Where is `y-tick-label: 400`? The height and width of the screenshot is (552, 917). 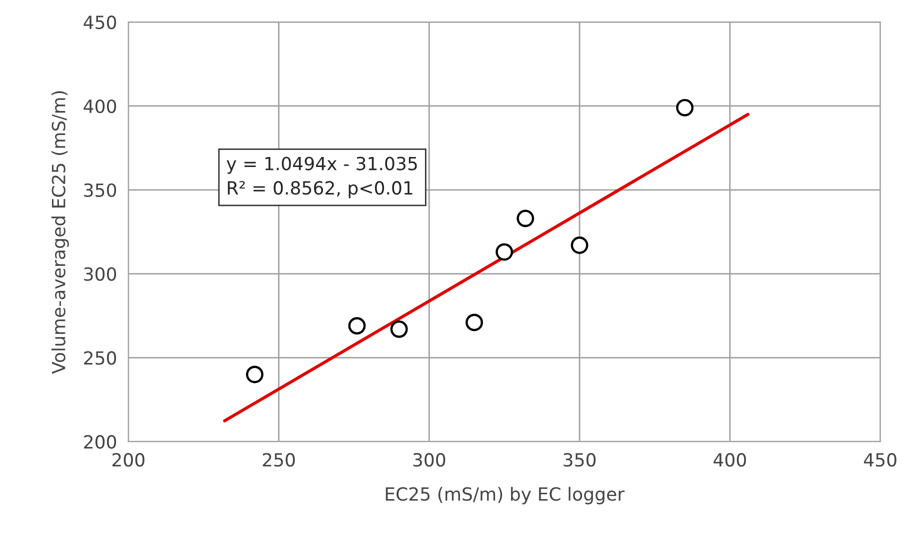
y-tick-label: 400 is located at coordinates (100, 106).